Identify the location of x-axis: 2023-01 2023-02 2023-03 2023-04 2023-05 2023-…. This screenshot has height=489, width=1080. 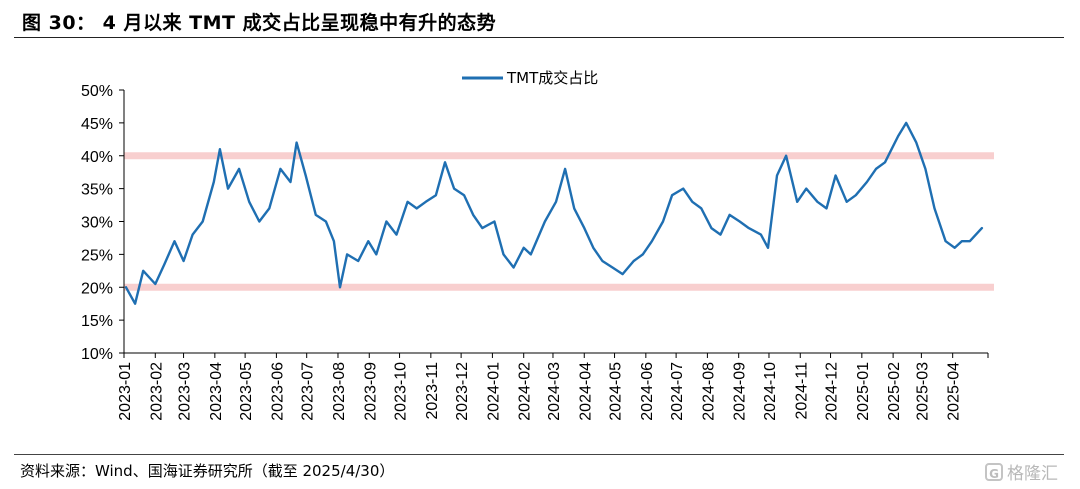
(553, 386).